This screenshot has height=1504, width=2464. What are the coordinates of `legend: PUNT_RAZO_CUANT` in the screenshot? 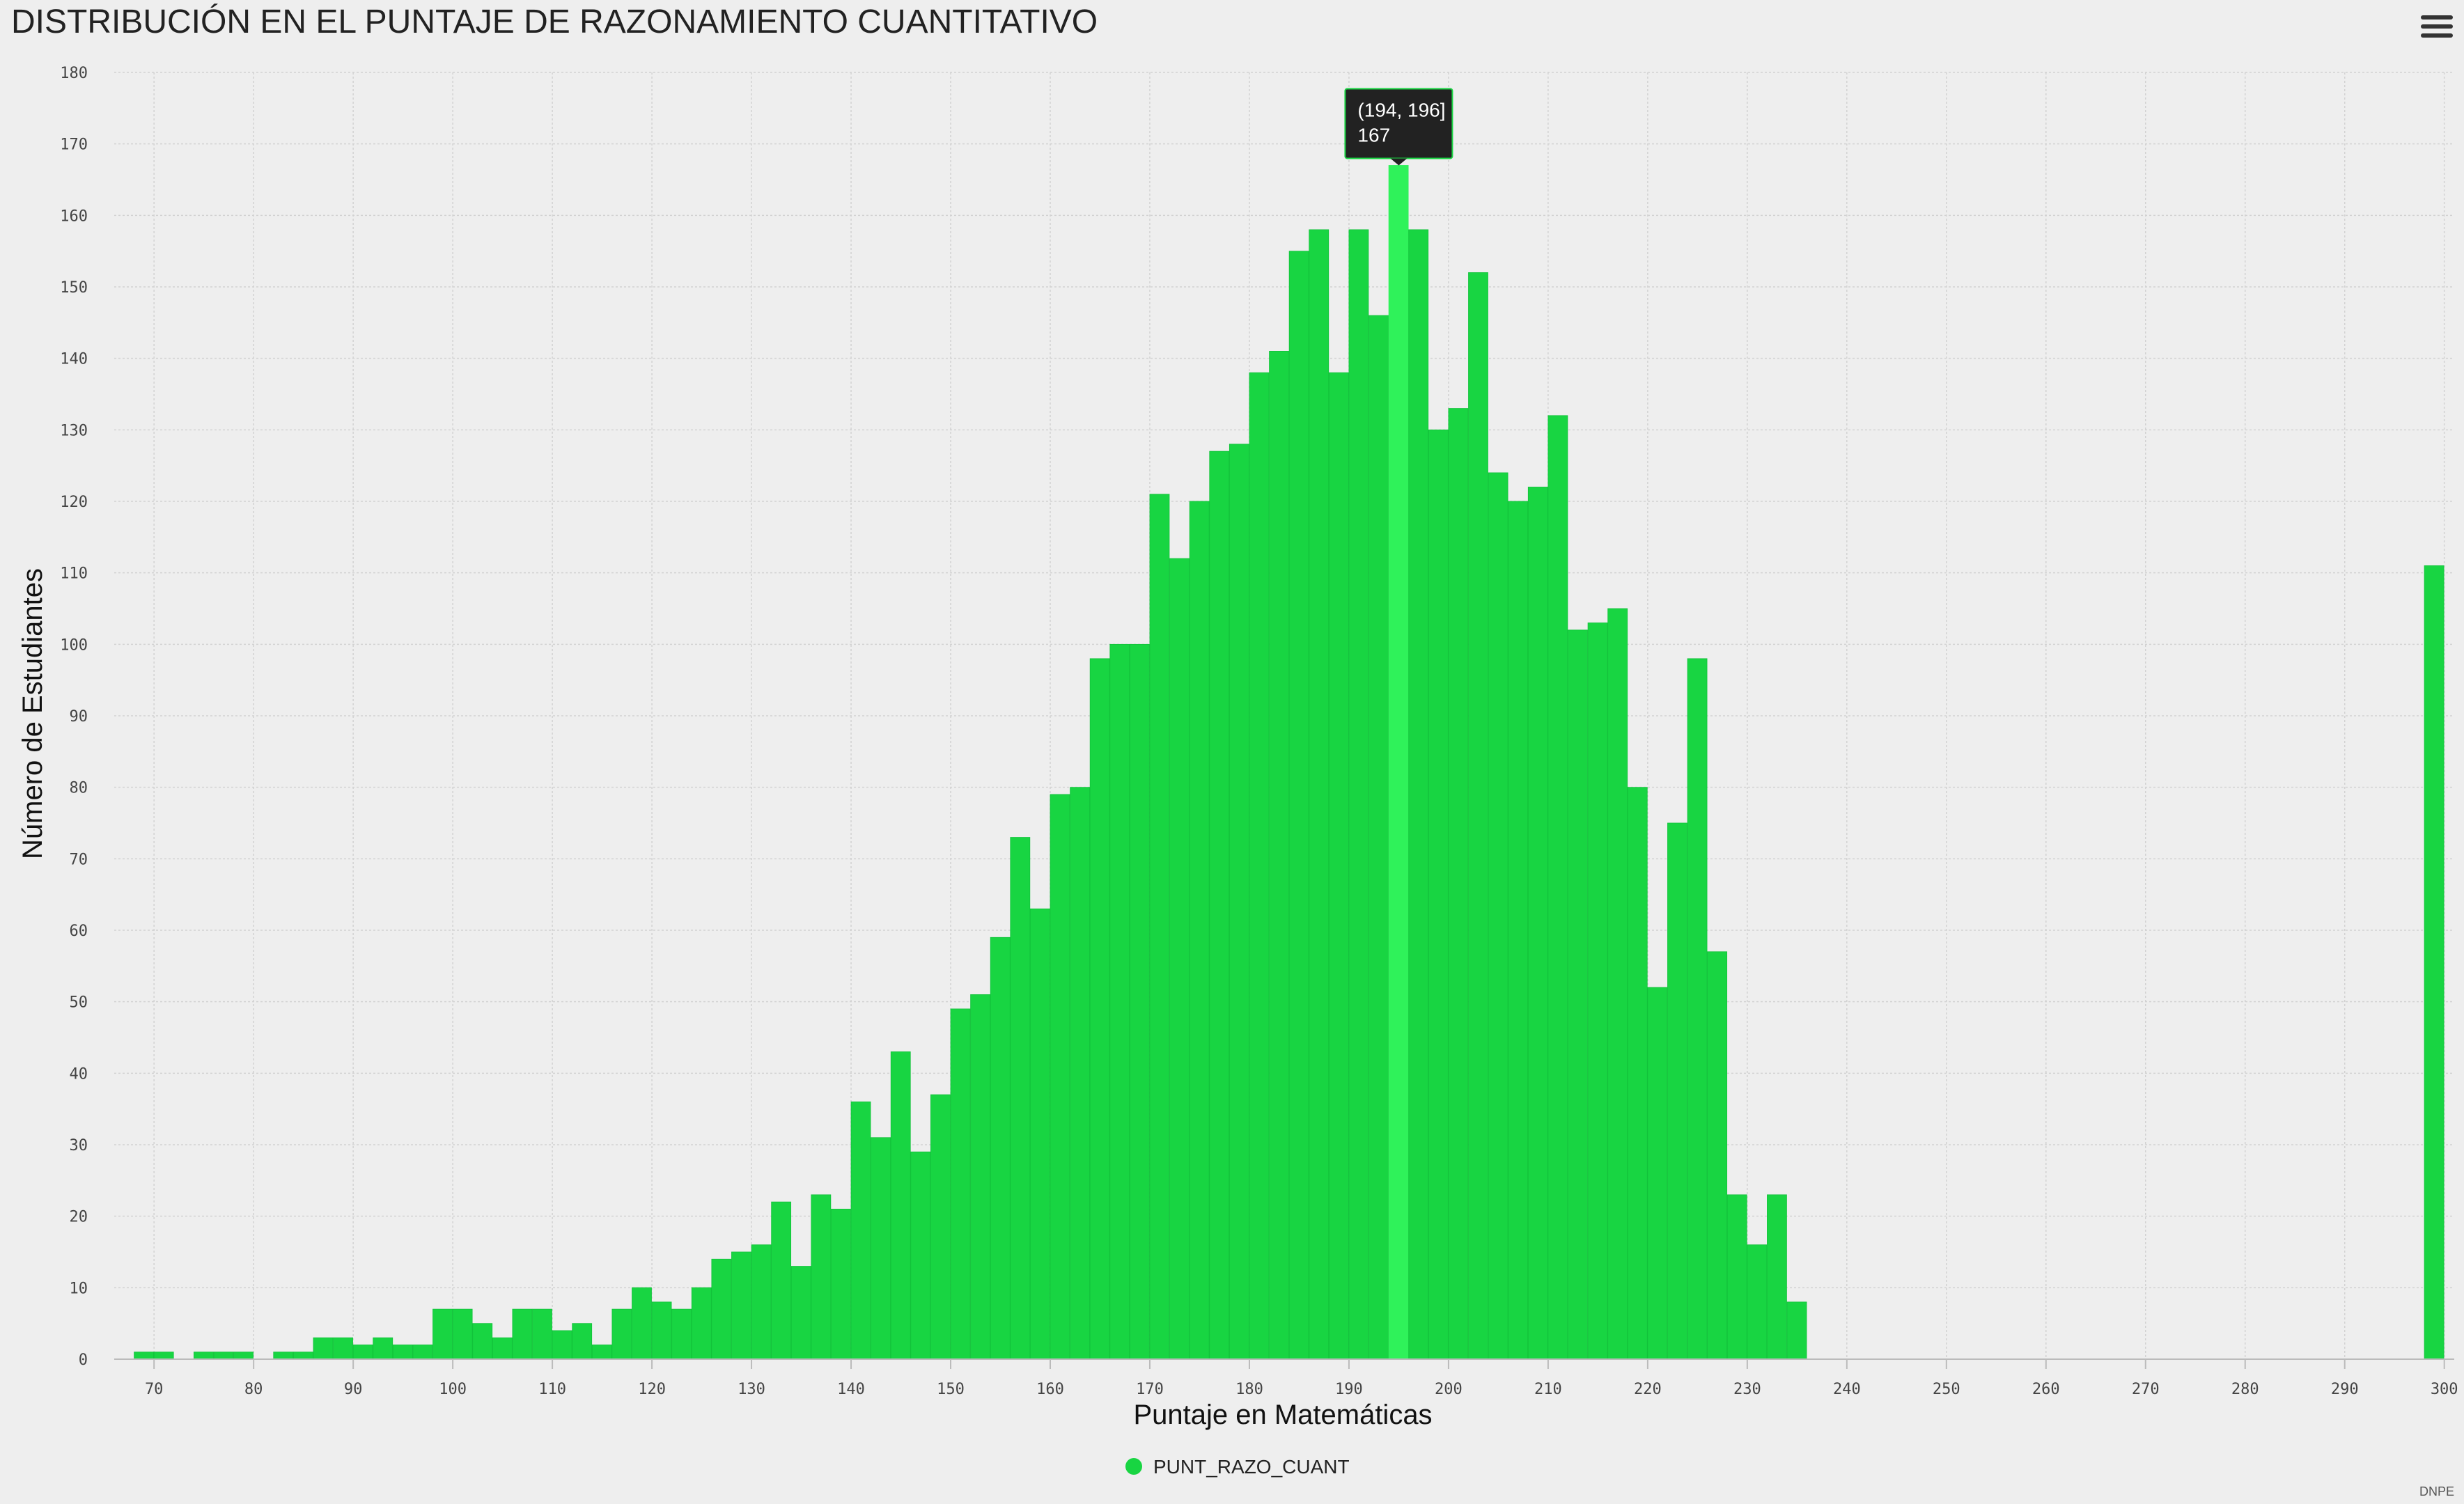 It's located at (1237, 1467).